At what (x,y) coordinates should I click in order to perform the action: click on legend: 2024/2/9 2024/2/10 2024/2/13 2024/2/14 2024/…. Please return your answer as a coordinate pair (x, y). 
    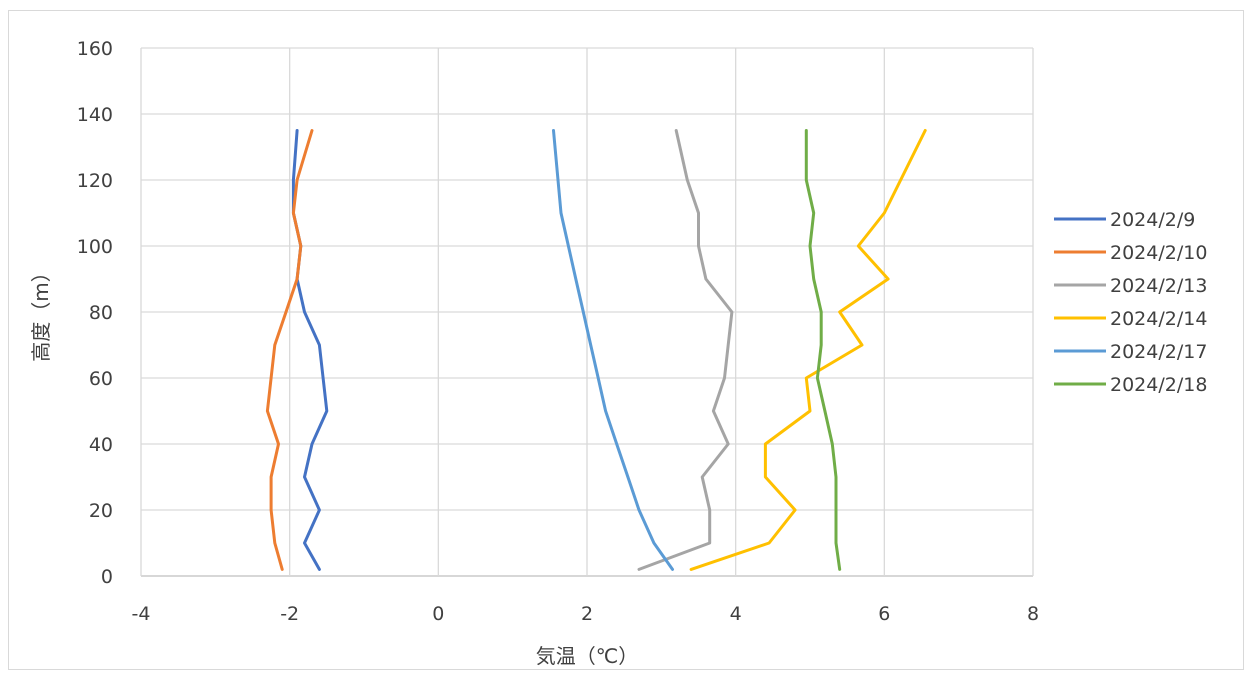
    Looking at the image, I should click on (1130, 302).